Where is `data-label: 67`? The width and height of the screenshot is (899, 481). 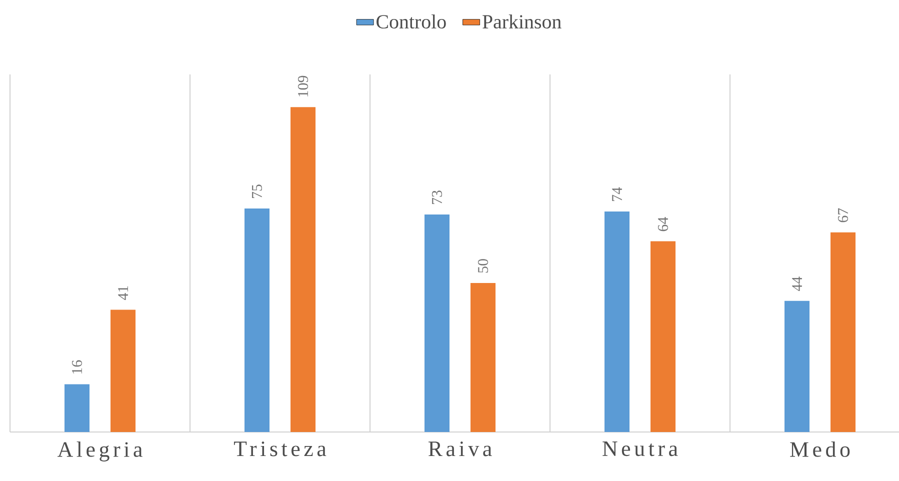
data-label: 67 is located at coordinates (843, 215).